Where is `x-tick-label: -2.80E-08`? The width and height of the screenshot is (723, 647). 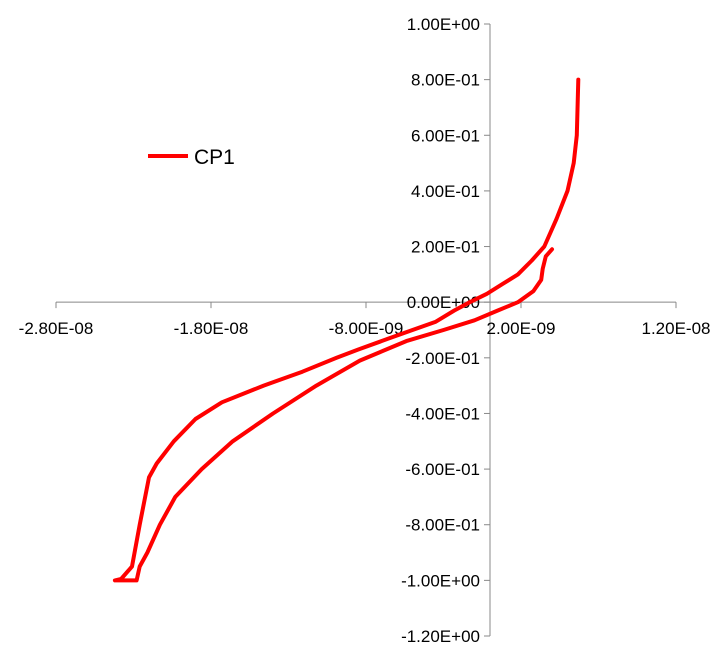 x-tick-label: -2.80E-08 is located at coordinates (56, 328).